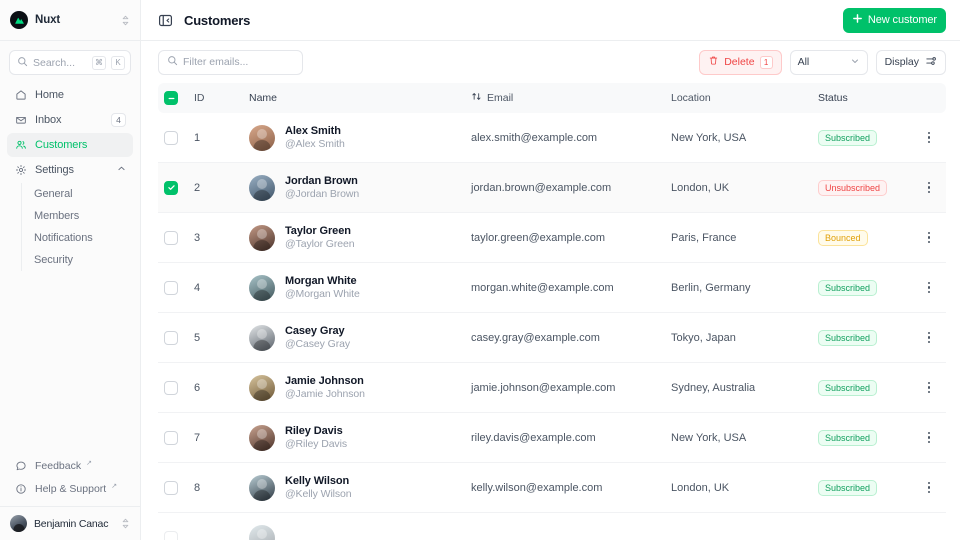 The width and height of the screenshot is (960, 540). Describe the element at coordinates (197, 337) in the screenshot. I see `cell-id: 5` at that location.